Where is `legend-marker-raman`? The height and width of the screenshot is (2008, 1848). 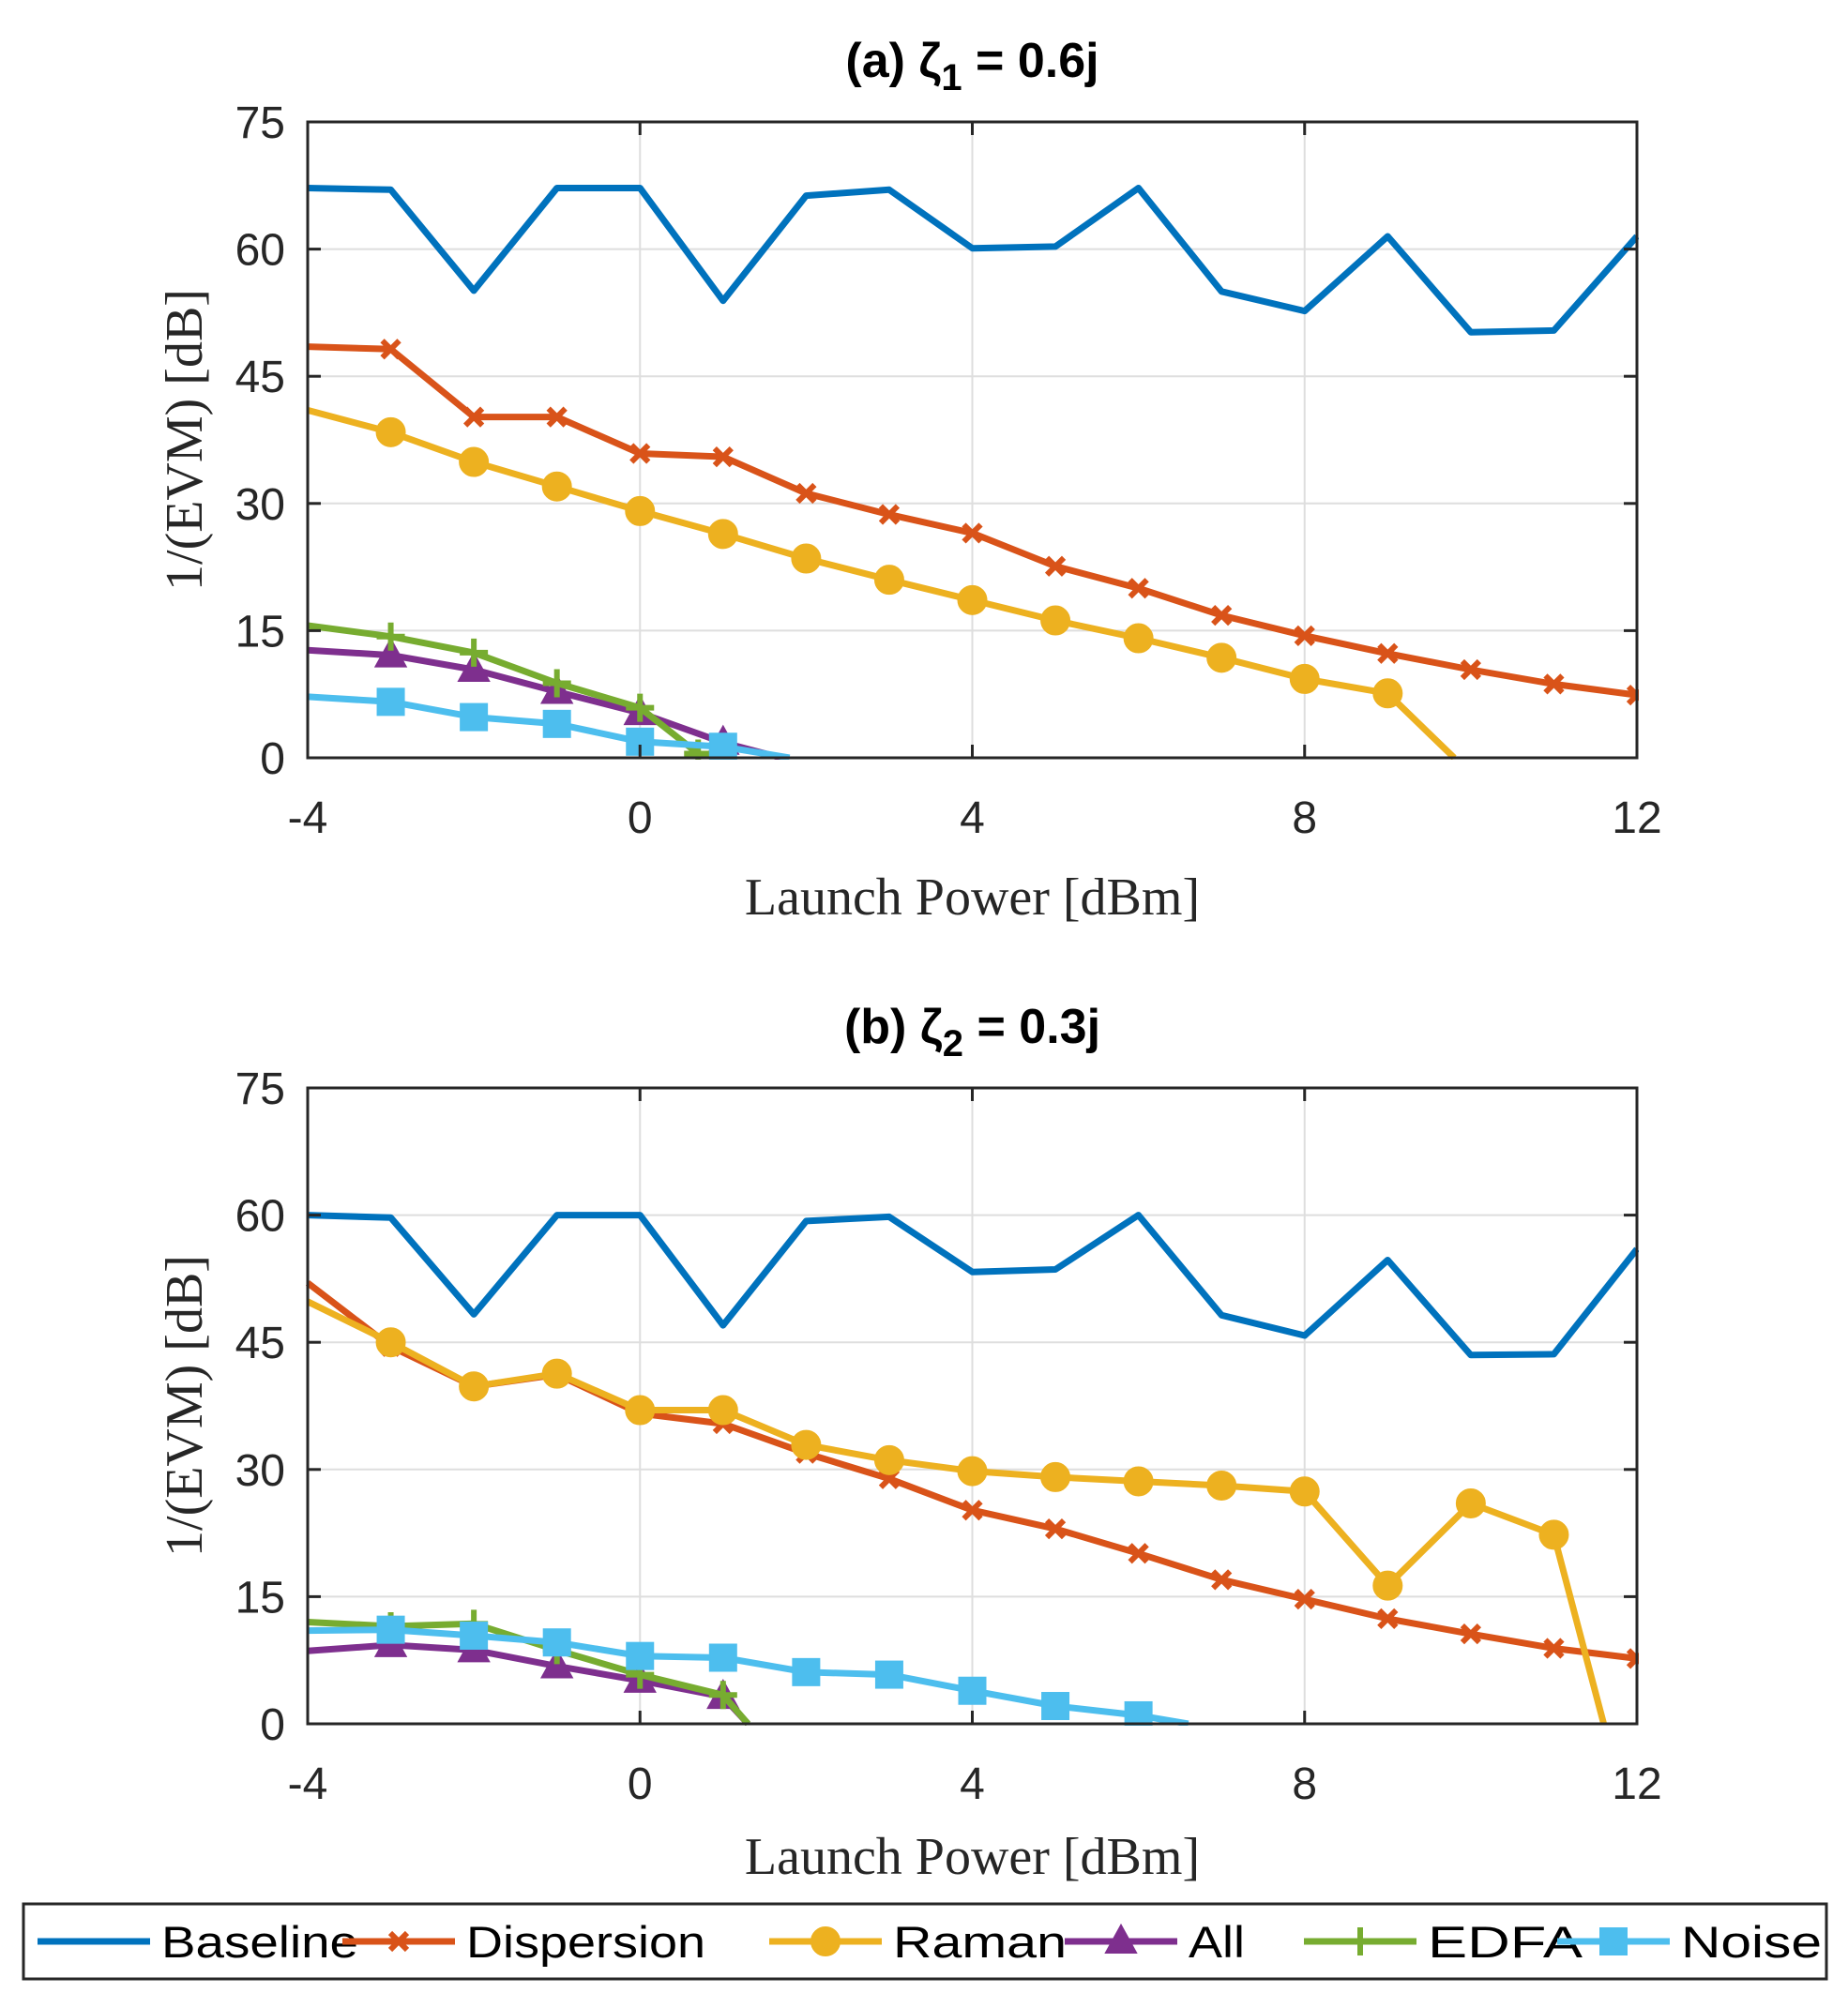 legend-marker-raman is located at coordinates (825, 1941).